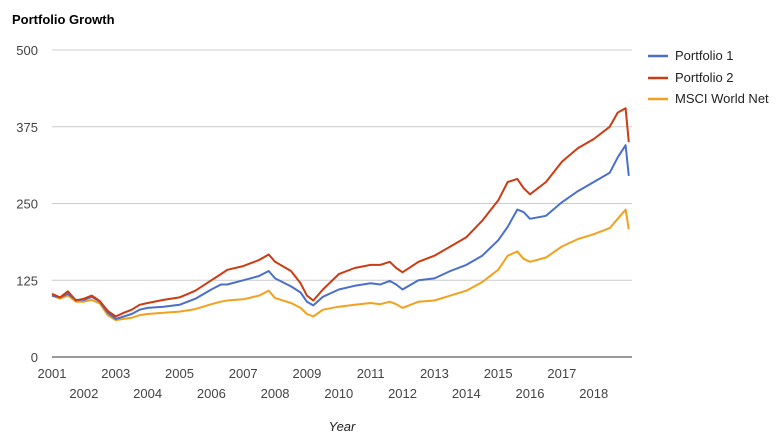  I want to click on legend-label-portfolio-1: Portfolio 1, so click(704, 55).